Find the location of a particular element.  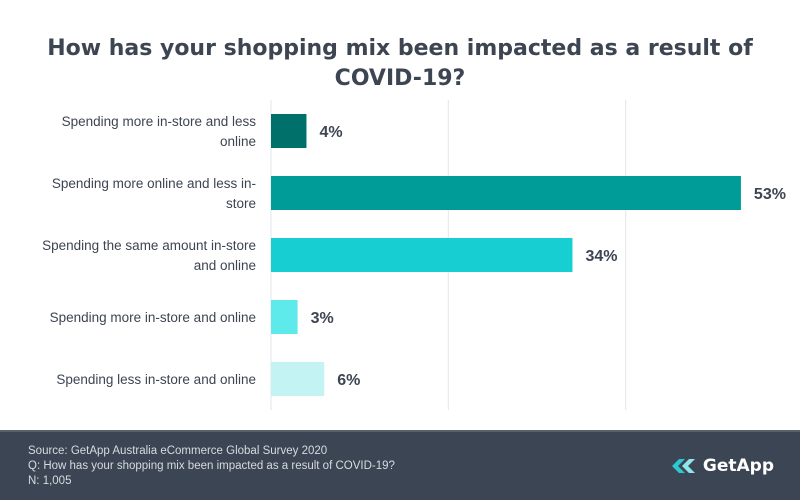

category-label-3: Spending more in-store and online is located at coordinates (153, 317).